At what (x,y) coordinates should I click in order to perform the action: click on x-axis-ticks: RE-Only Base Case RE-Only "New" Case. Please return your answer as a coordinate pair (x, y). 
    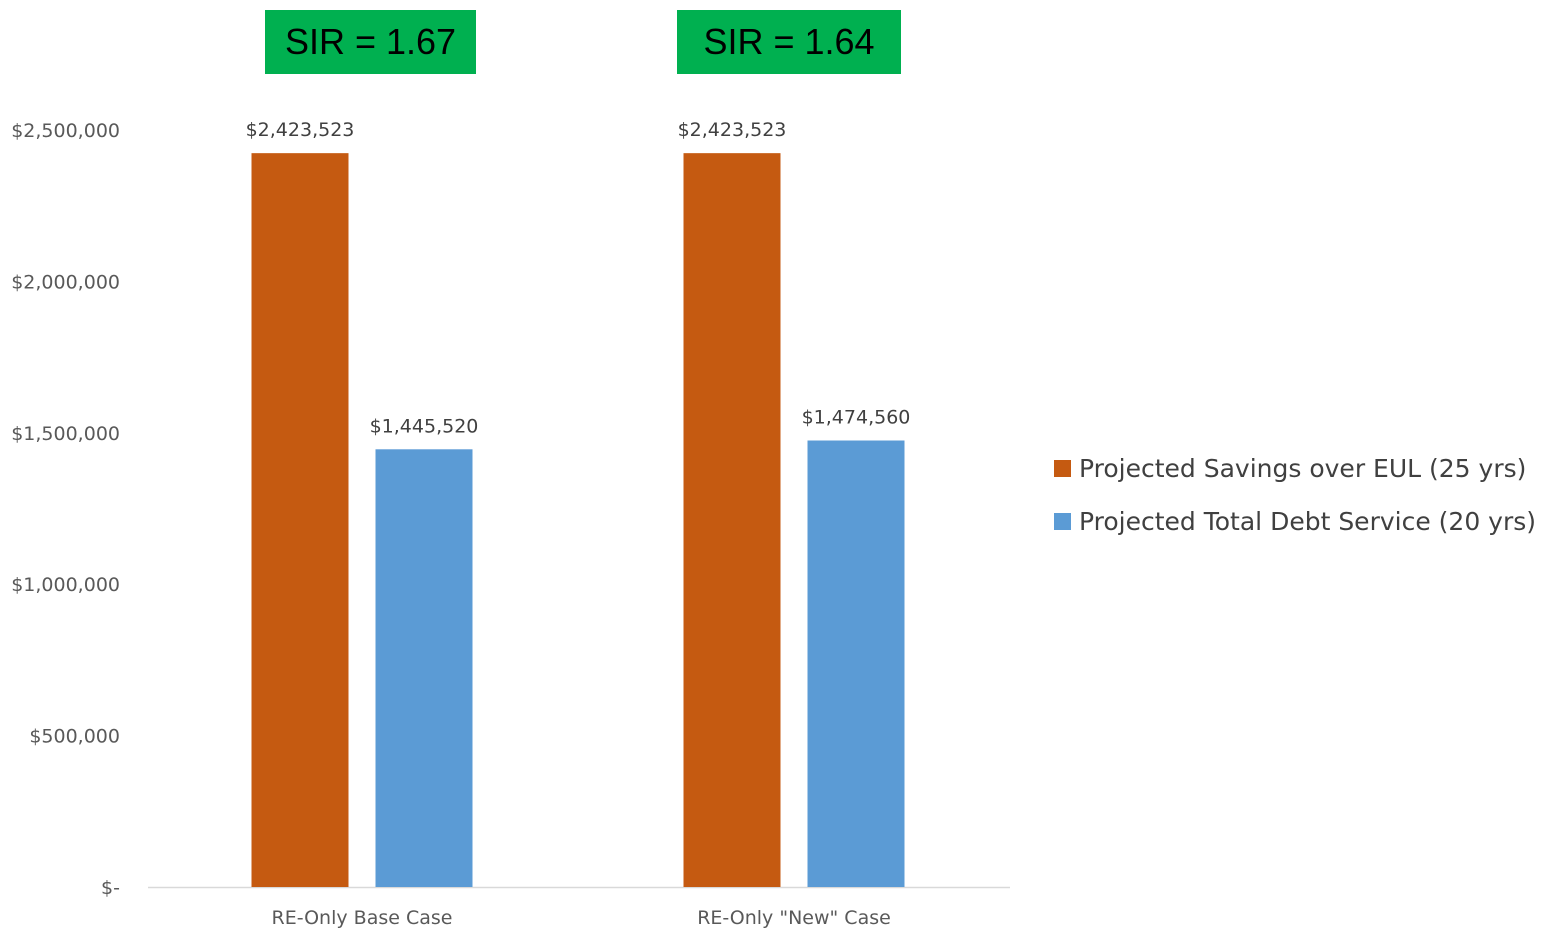
    Looking at the image, I should click on (581, 918).